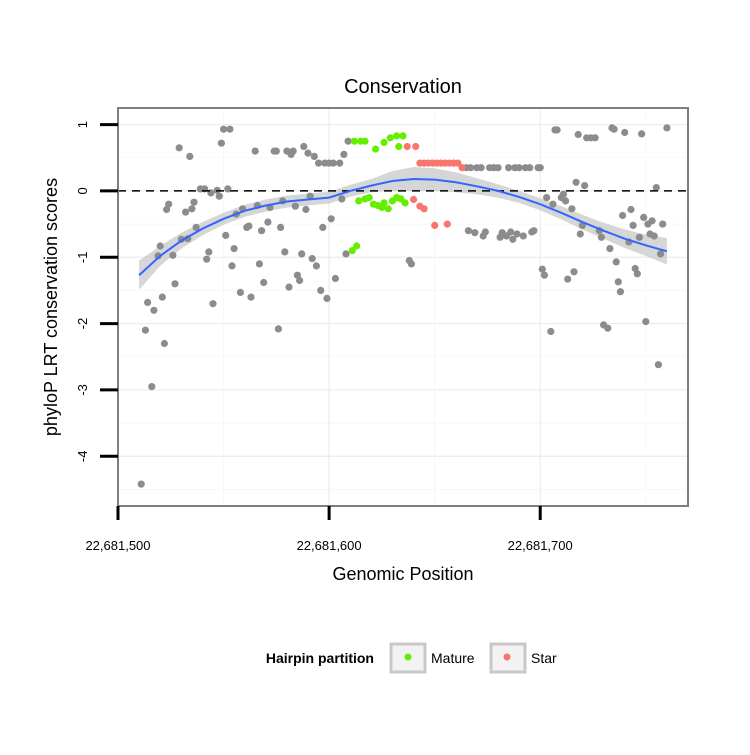  What do you see at coordinates (329, 529) in the screenshot?
I see `x-axis: 22,681,500 22,681,600 22,681,700` at bounding box center [329, 529].